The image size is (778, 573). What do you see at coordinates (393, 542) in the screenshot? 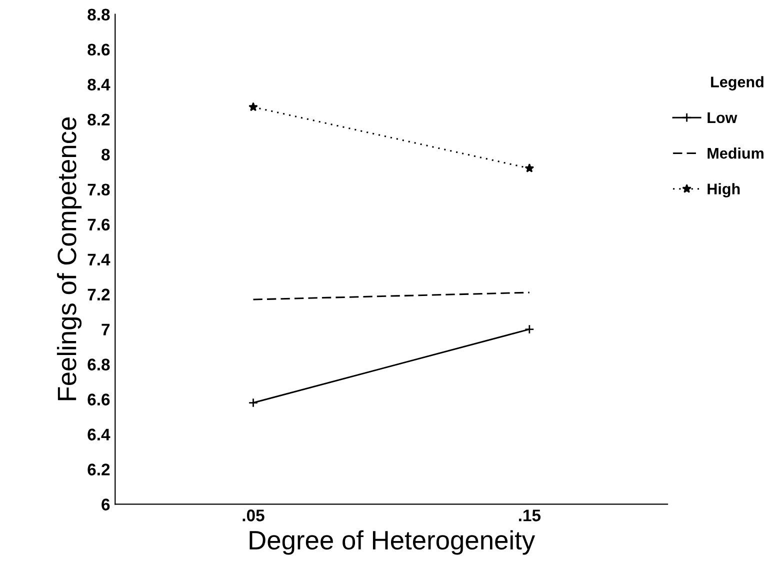
I see `x-axis-title: Degree of Heterogeneity` at bounding box center [393, 542].